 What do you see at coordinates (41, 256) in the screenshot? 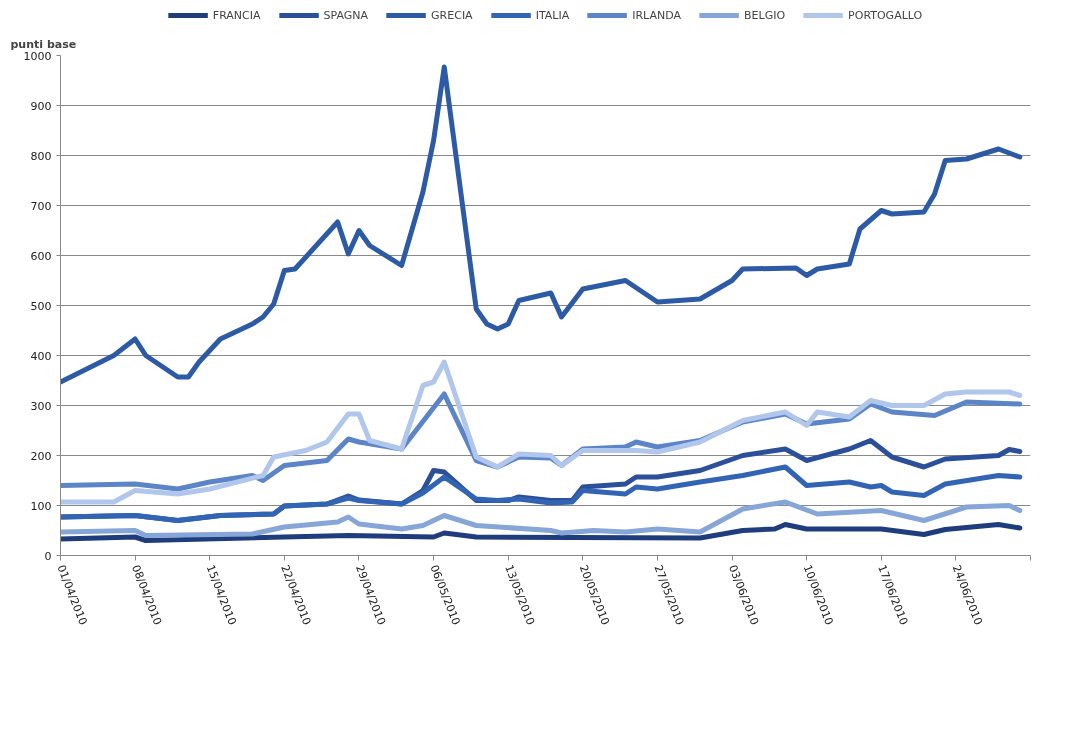
I see `y-tick-label: 600` at bounding box center [41, 256].